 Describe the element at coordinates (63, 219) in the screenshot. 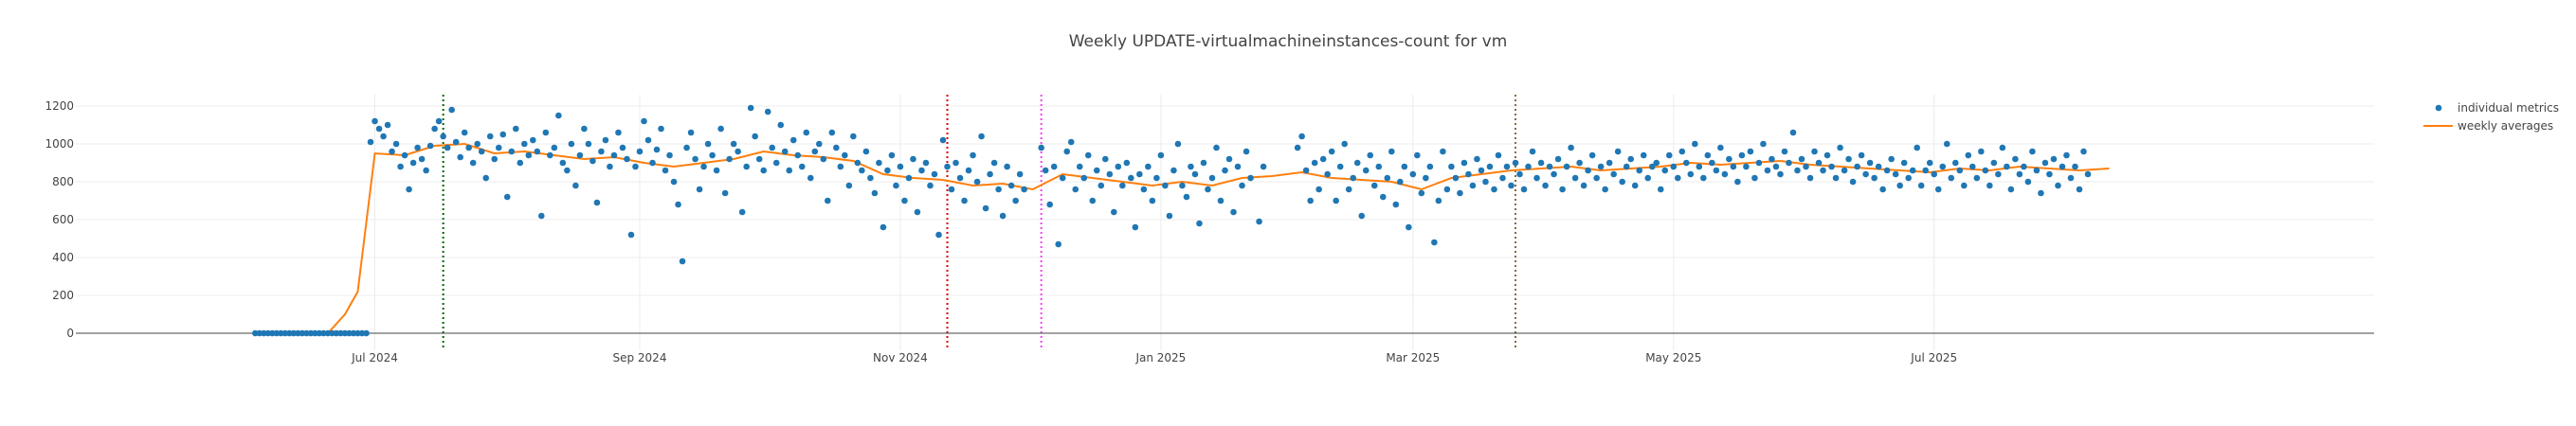

I see `y-tick-label: 600` at that location.